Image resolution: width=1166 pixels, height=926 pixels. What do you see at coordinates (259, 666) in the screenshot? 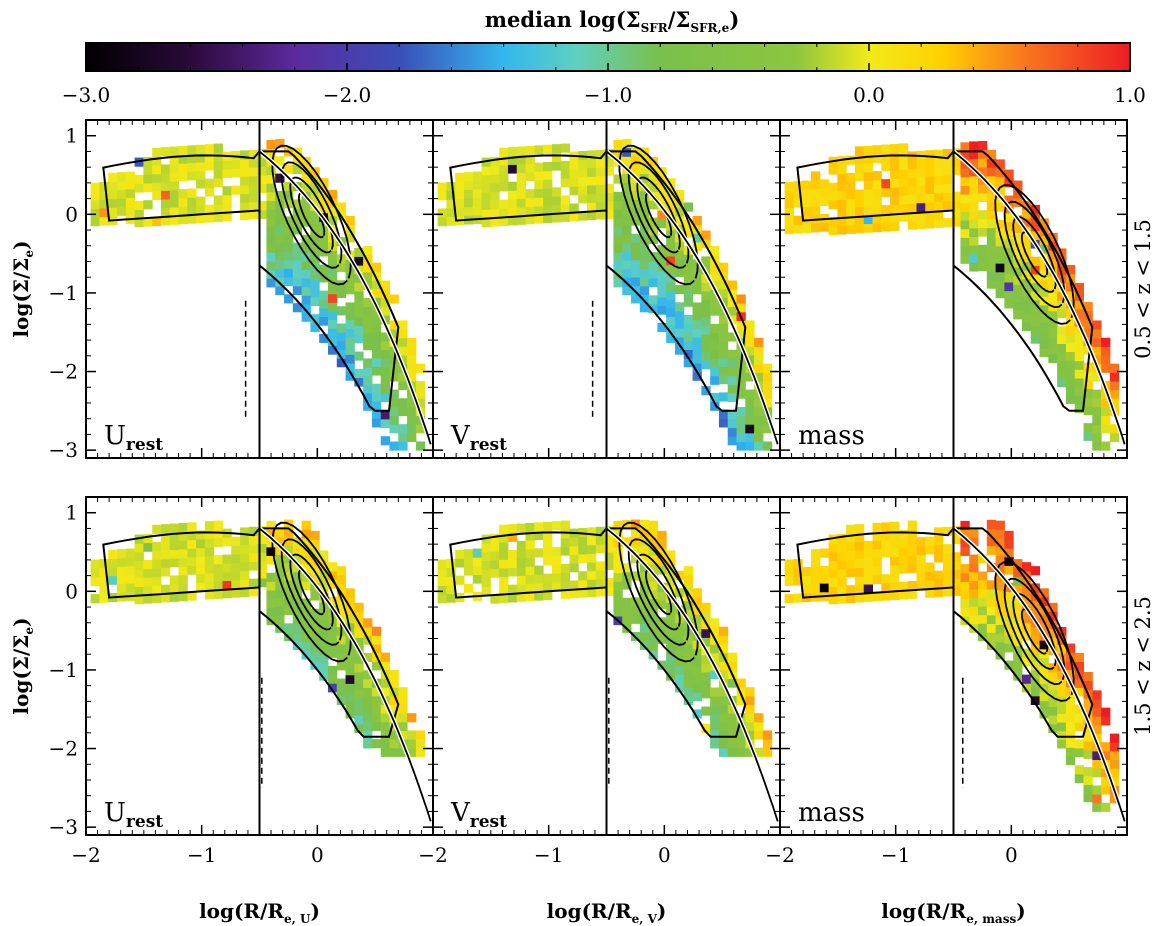
I see `panel-r2-c1: Urest` at bounding box center [259, 666].